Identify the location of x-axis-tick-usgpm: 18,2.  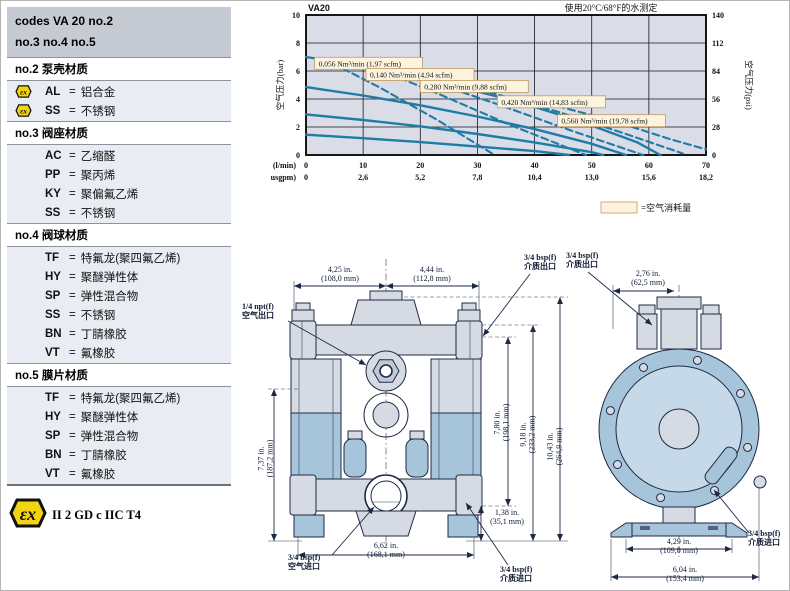
(706, 177).